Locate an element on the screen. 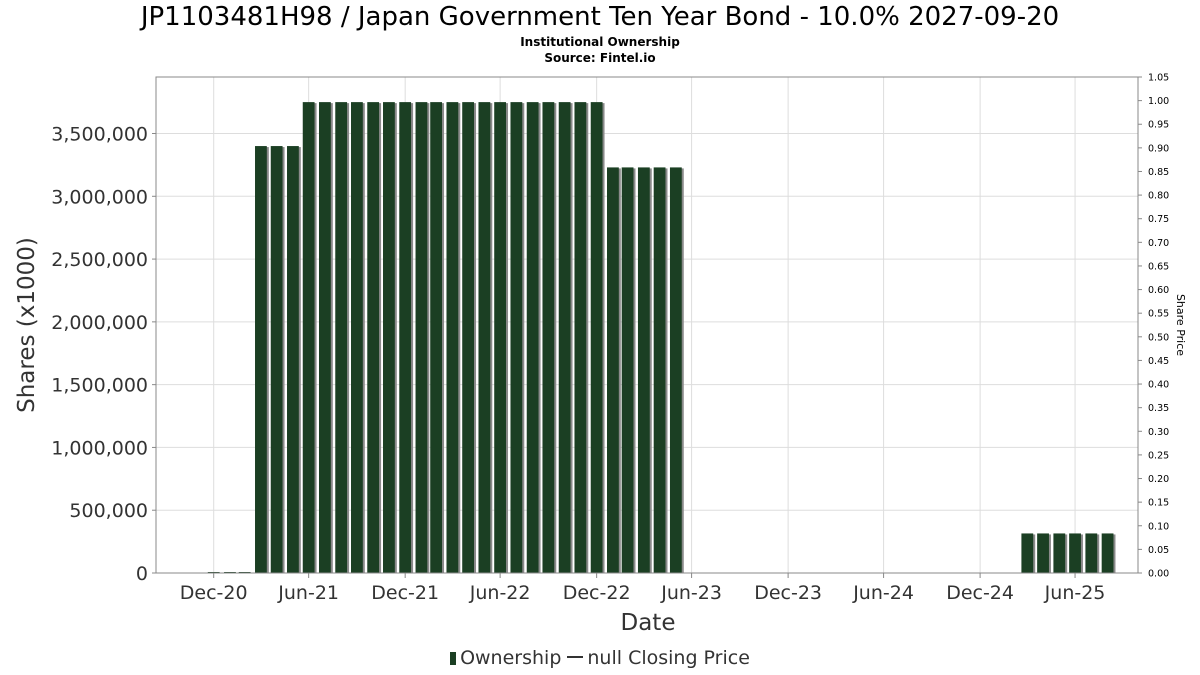 The width and height of the screenshot is (1200, 675). y2-tick-label: 0.20 is located at coordinates (1158, 479).